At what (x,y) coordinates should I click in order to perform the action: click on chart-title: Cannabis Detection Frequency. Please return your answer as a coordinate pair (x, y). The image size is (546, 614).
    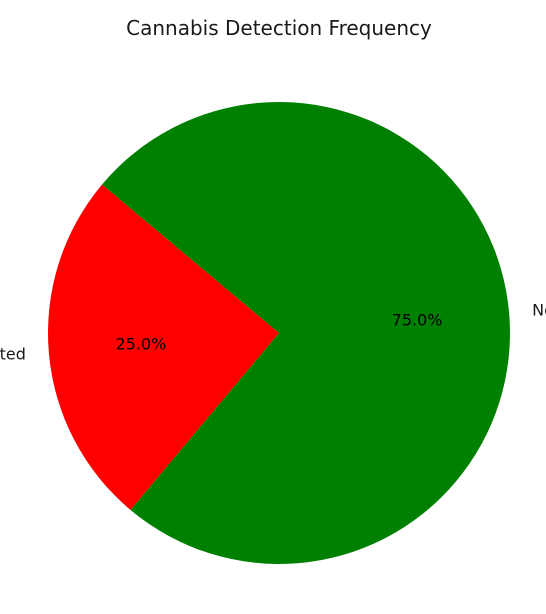
    Looking at the image, I should click on (279, 28).